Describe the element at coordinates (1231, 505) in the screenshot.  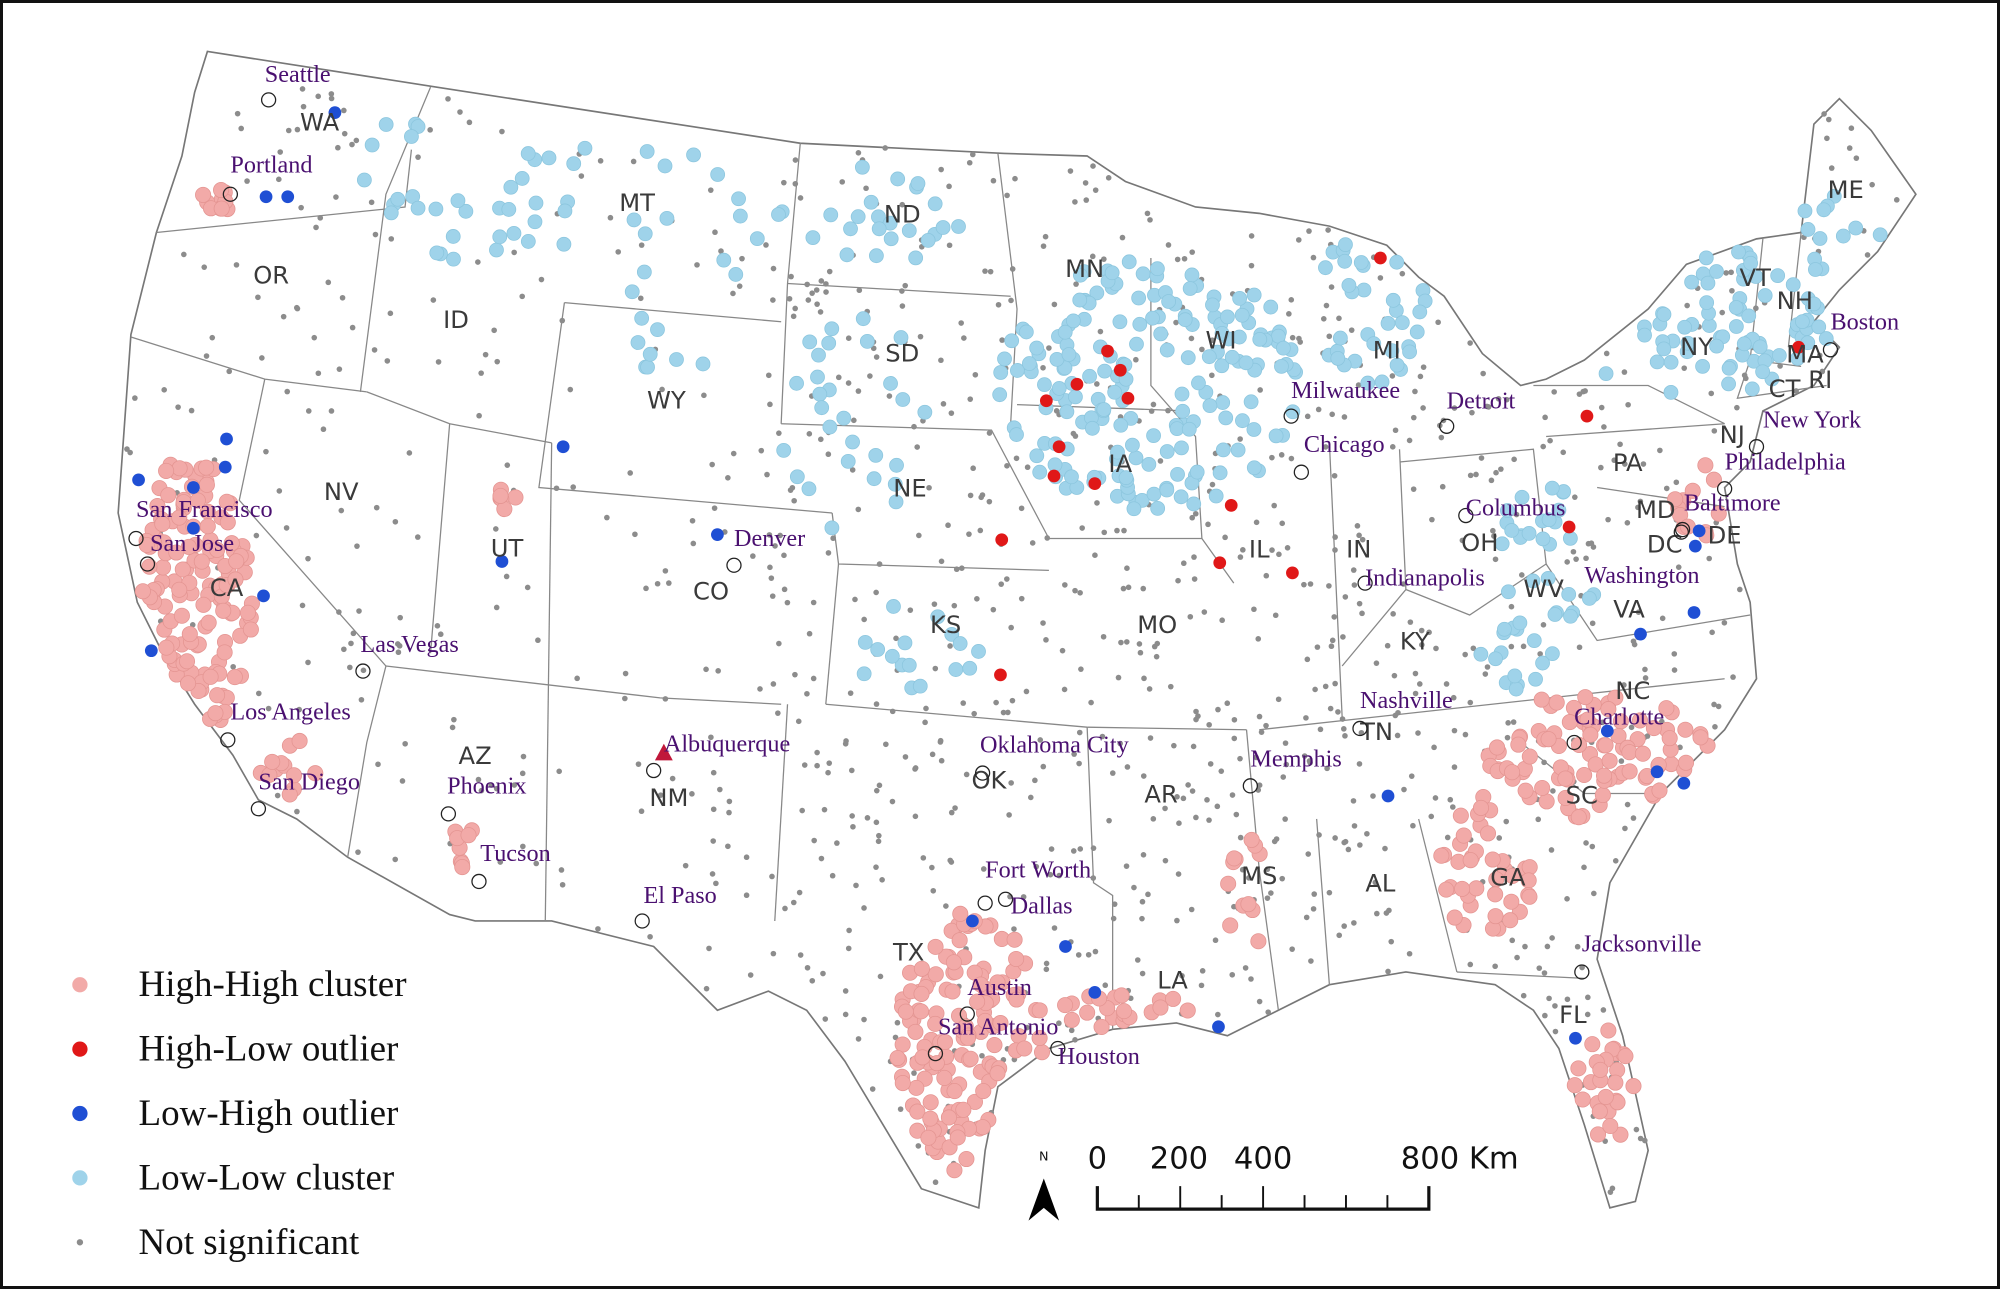
I see `high-low-point` at that location.